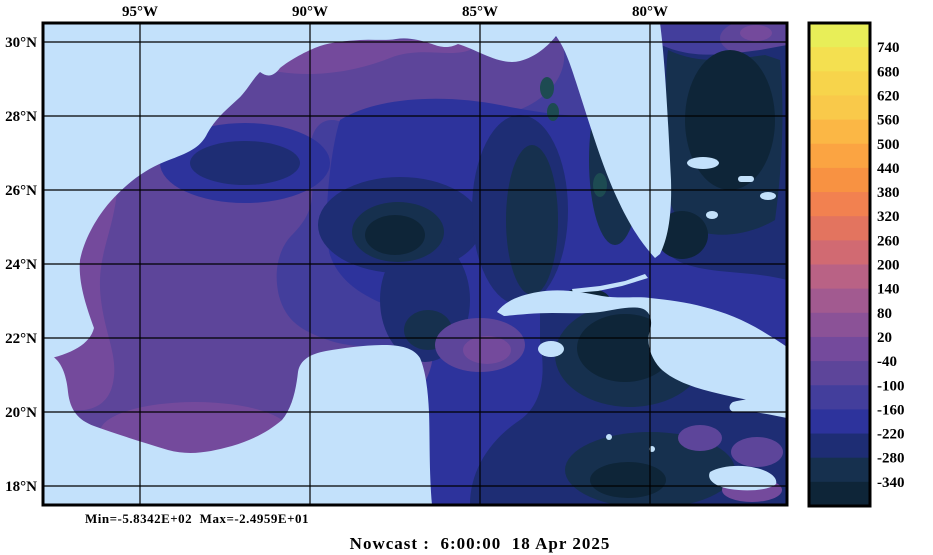 The width and height of the screenshot is (933, 555). I want to click on land-jamaica, so click(743, 478).